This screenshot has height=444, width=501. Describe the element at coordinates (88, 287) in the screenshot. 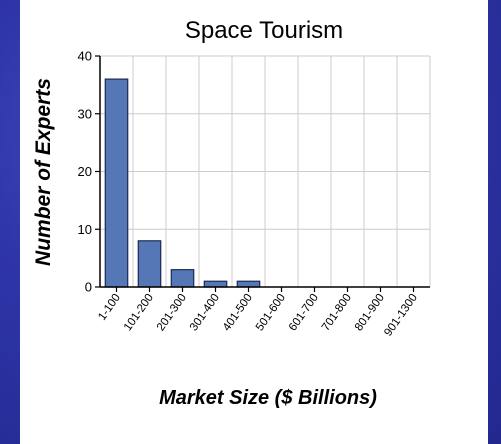

I see `y-tick-label: 0` at that location.